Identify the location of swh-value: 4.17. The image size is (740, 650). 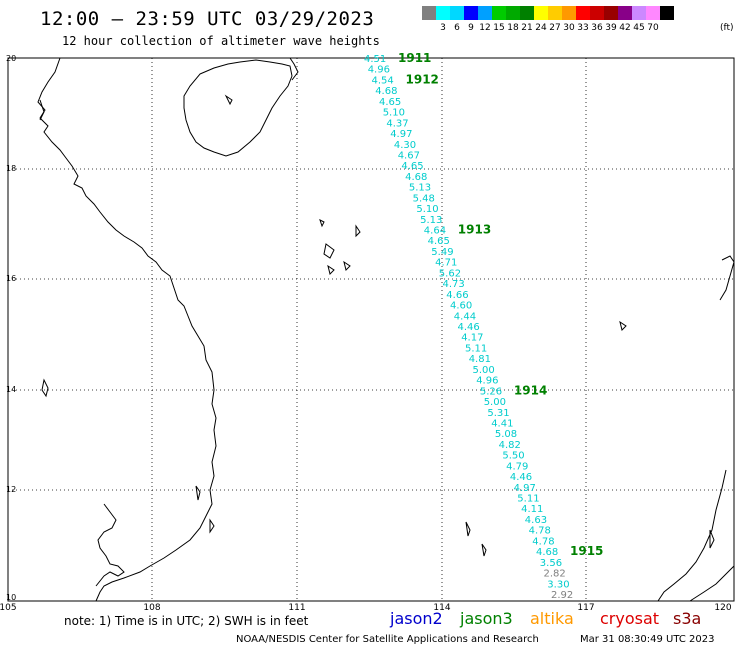
(472, 338).